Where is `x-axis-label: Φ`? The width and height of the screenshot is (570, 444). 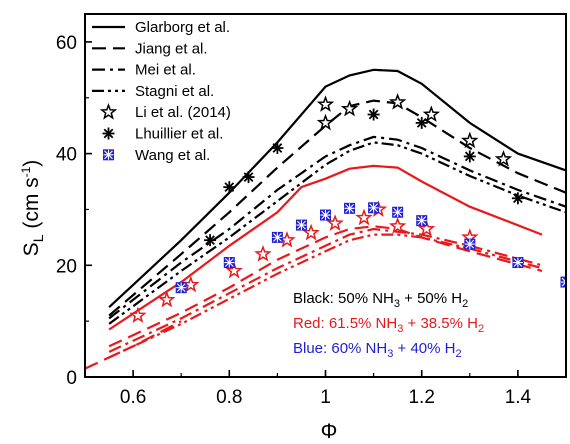
x-axis-label: Φ is located at coordinates (329, 431).